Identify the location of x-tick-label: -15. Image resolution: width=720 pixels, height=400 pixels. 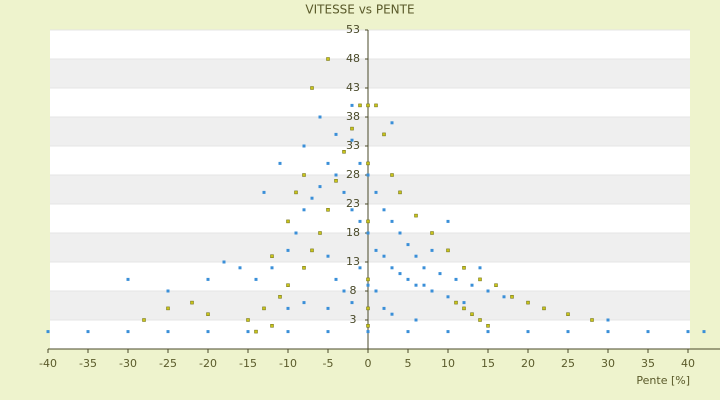
(248, 363).